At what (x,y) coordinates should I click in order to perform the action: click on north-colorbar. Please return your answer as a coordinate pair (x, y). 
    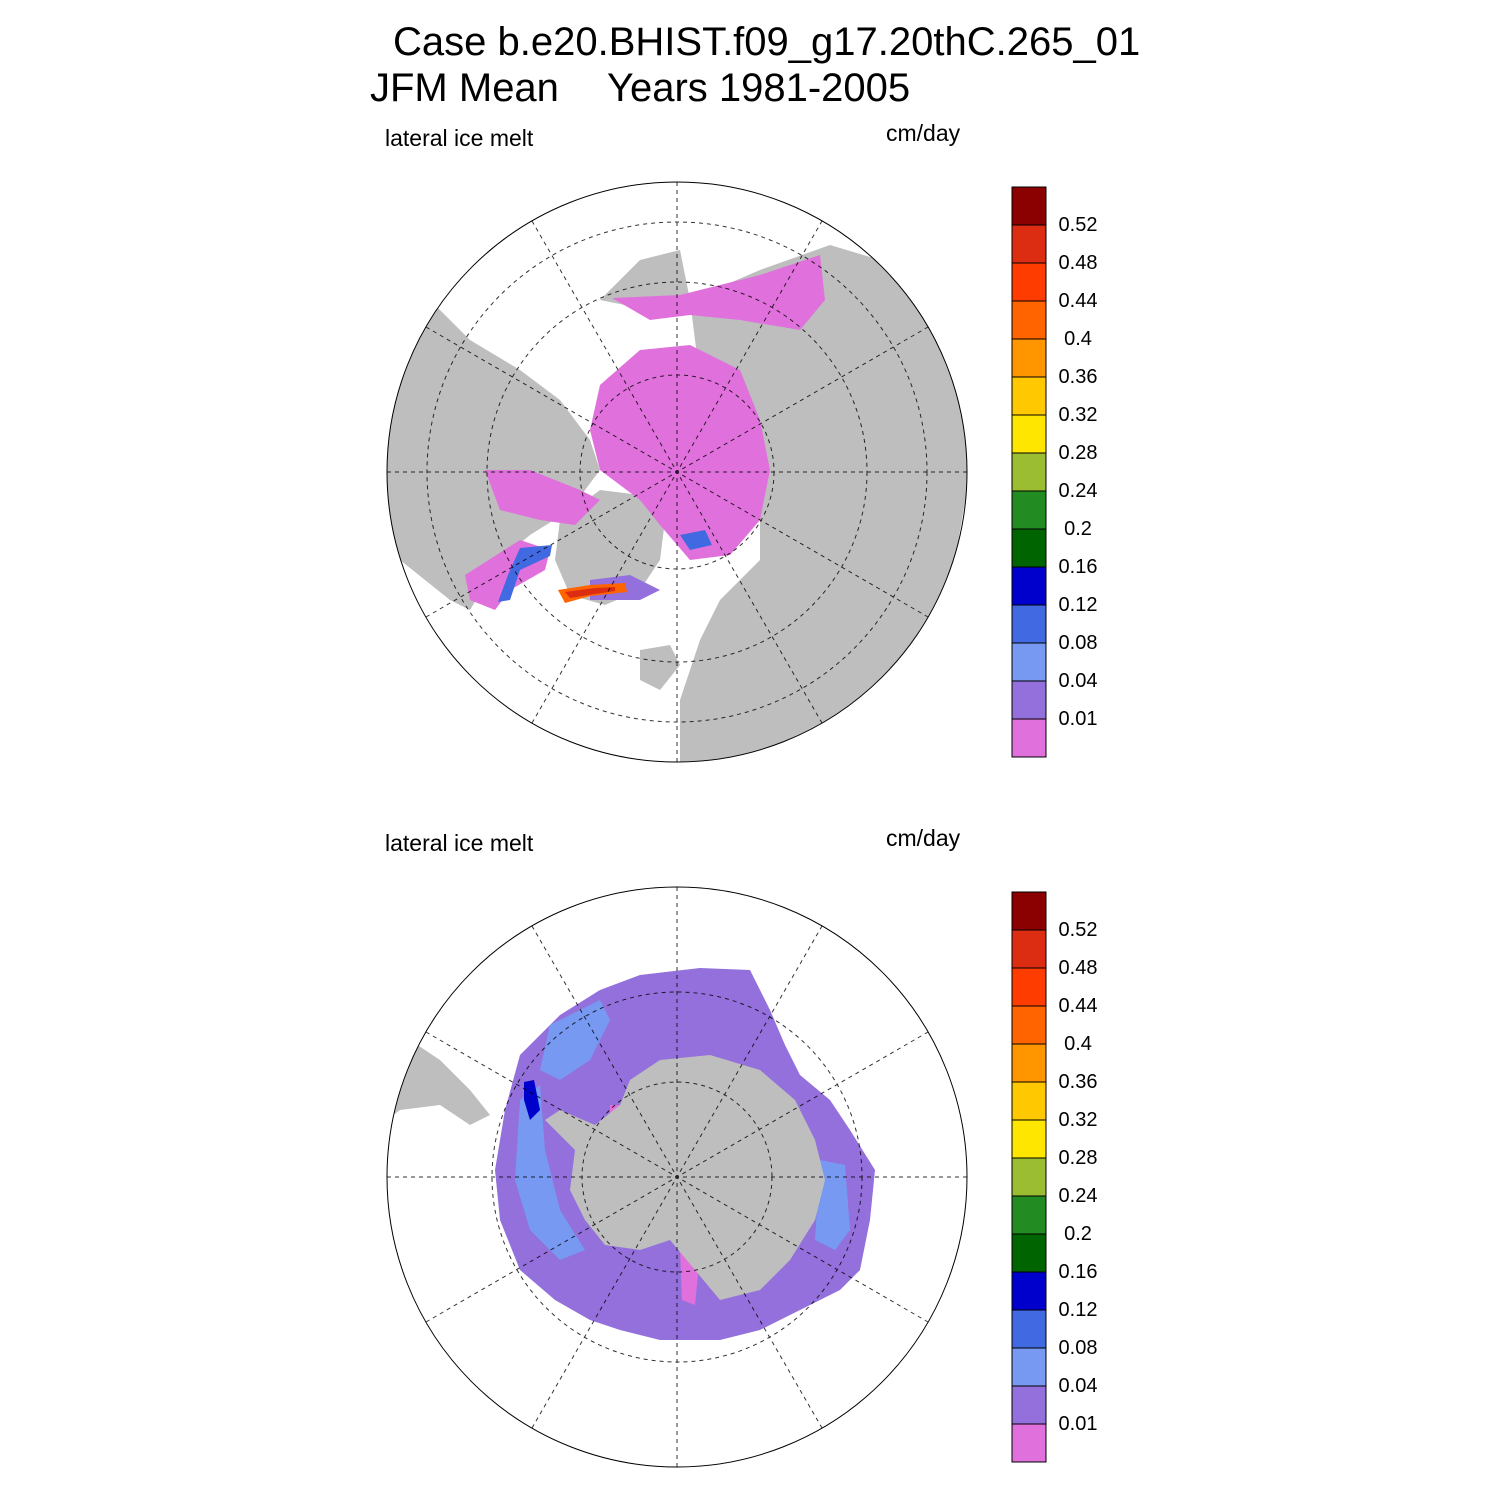
    Looking at the image, I should click on (1029, 472).